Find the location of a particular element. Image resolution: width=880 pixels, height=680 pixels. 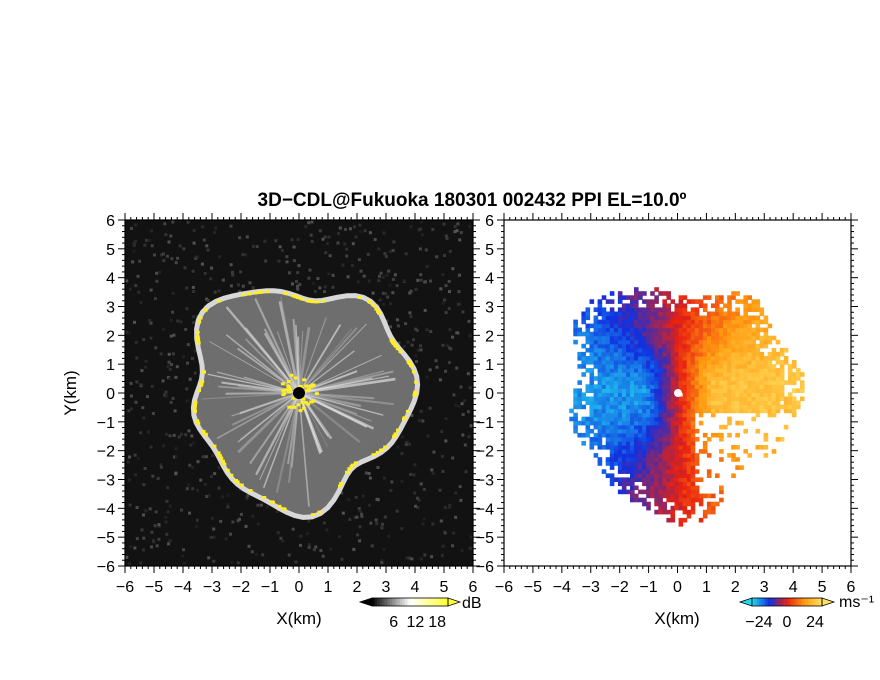

colorbar-upper-arrow is located at coordinates (828, 602).